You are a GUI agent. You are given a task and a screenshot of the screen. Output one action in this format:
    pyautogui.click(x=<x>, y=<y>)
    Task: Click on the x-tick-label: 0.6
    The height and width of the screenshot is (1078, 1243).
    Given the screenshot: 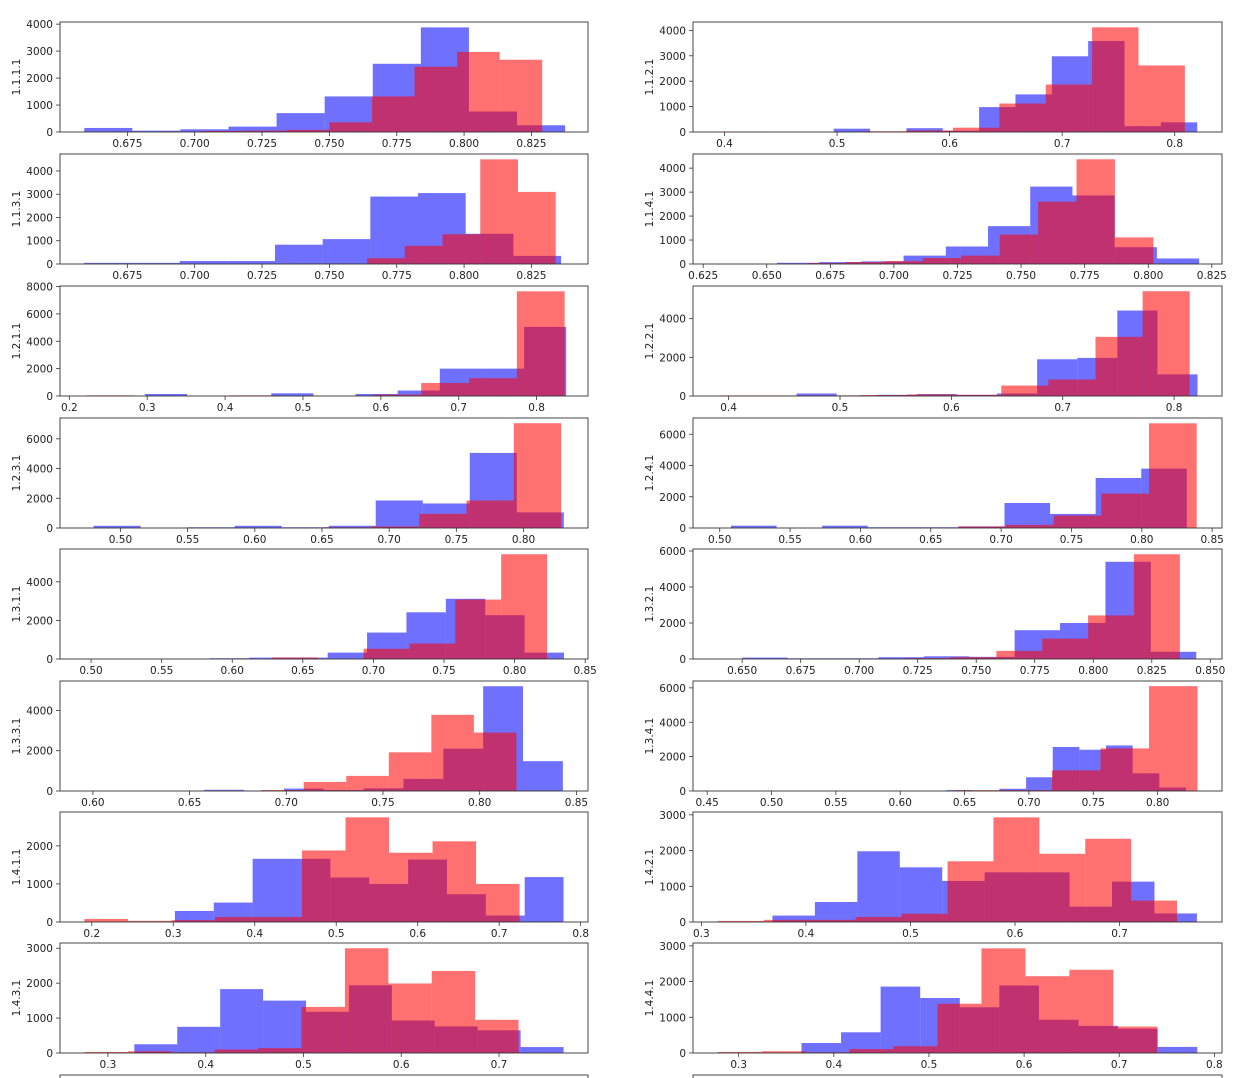 What is the action you would take?
    pyautogui.click(x=1024, y=1065)
    